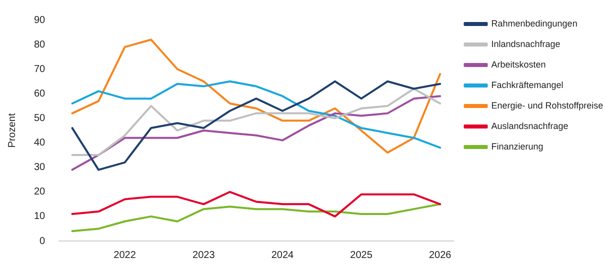 The image size is (605, 271). Describe the element at coordinates (534, 23) in the screenshot. I see `legend-label: Rahmenbedingungen` at that location.